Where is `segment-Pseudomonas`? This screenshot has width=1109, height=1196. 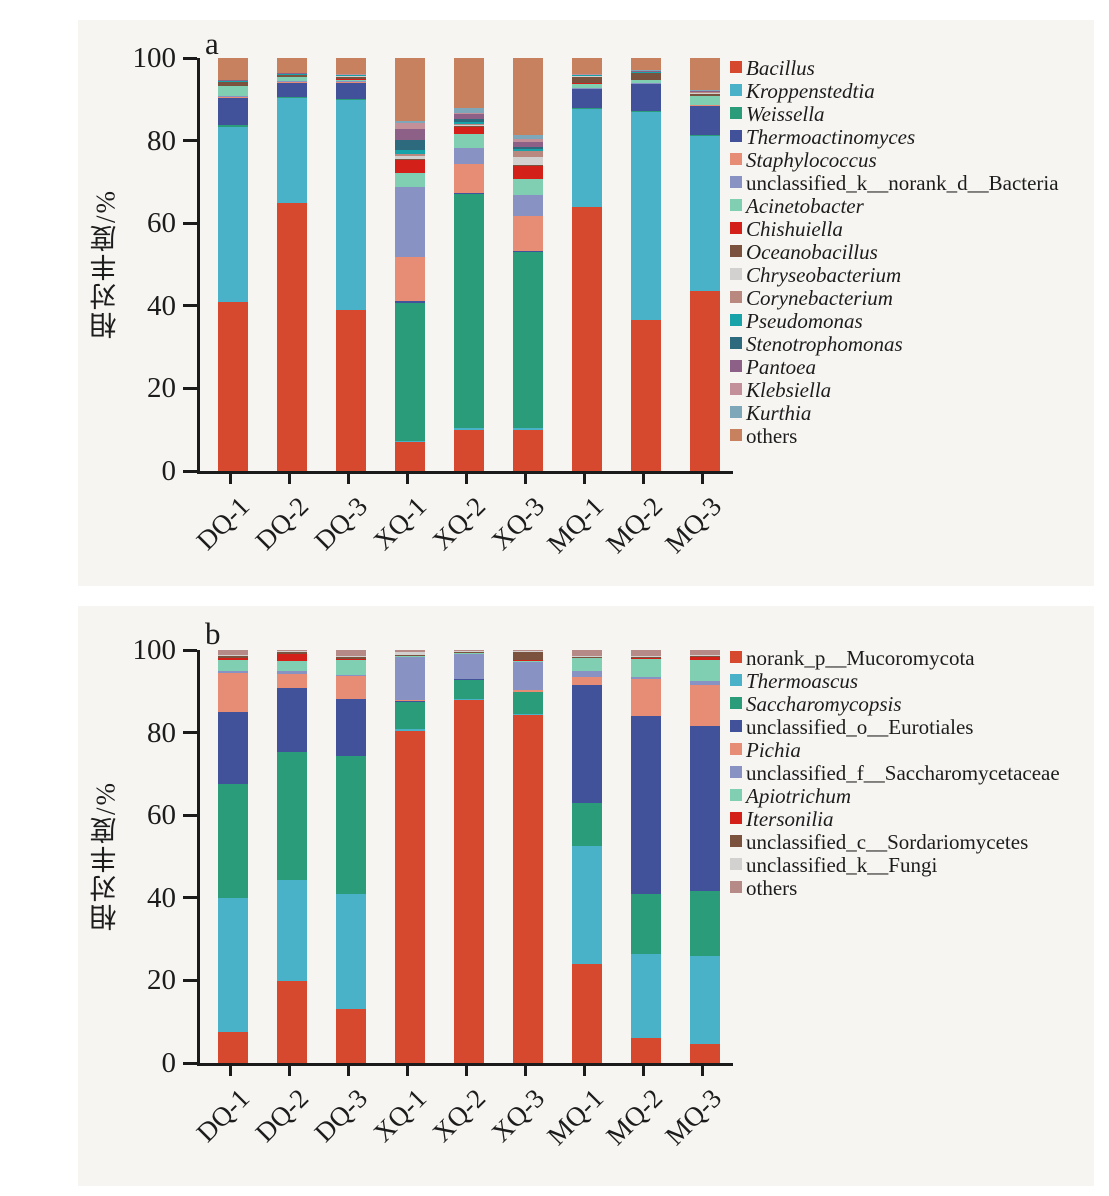
segment-Pseudomonas is located at coordinates (528, 150).